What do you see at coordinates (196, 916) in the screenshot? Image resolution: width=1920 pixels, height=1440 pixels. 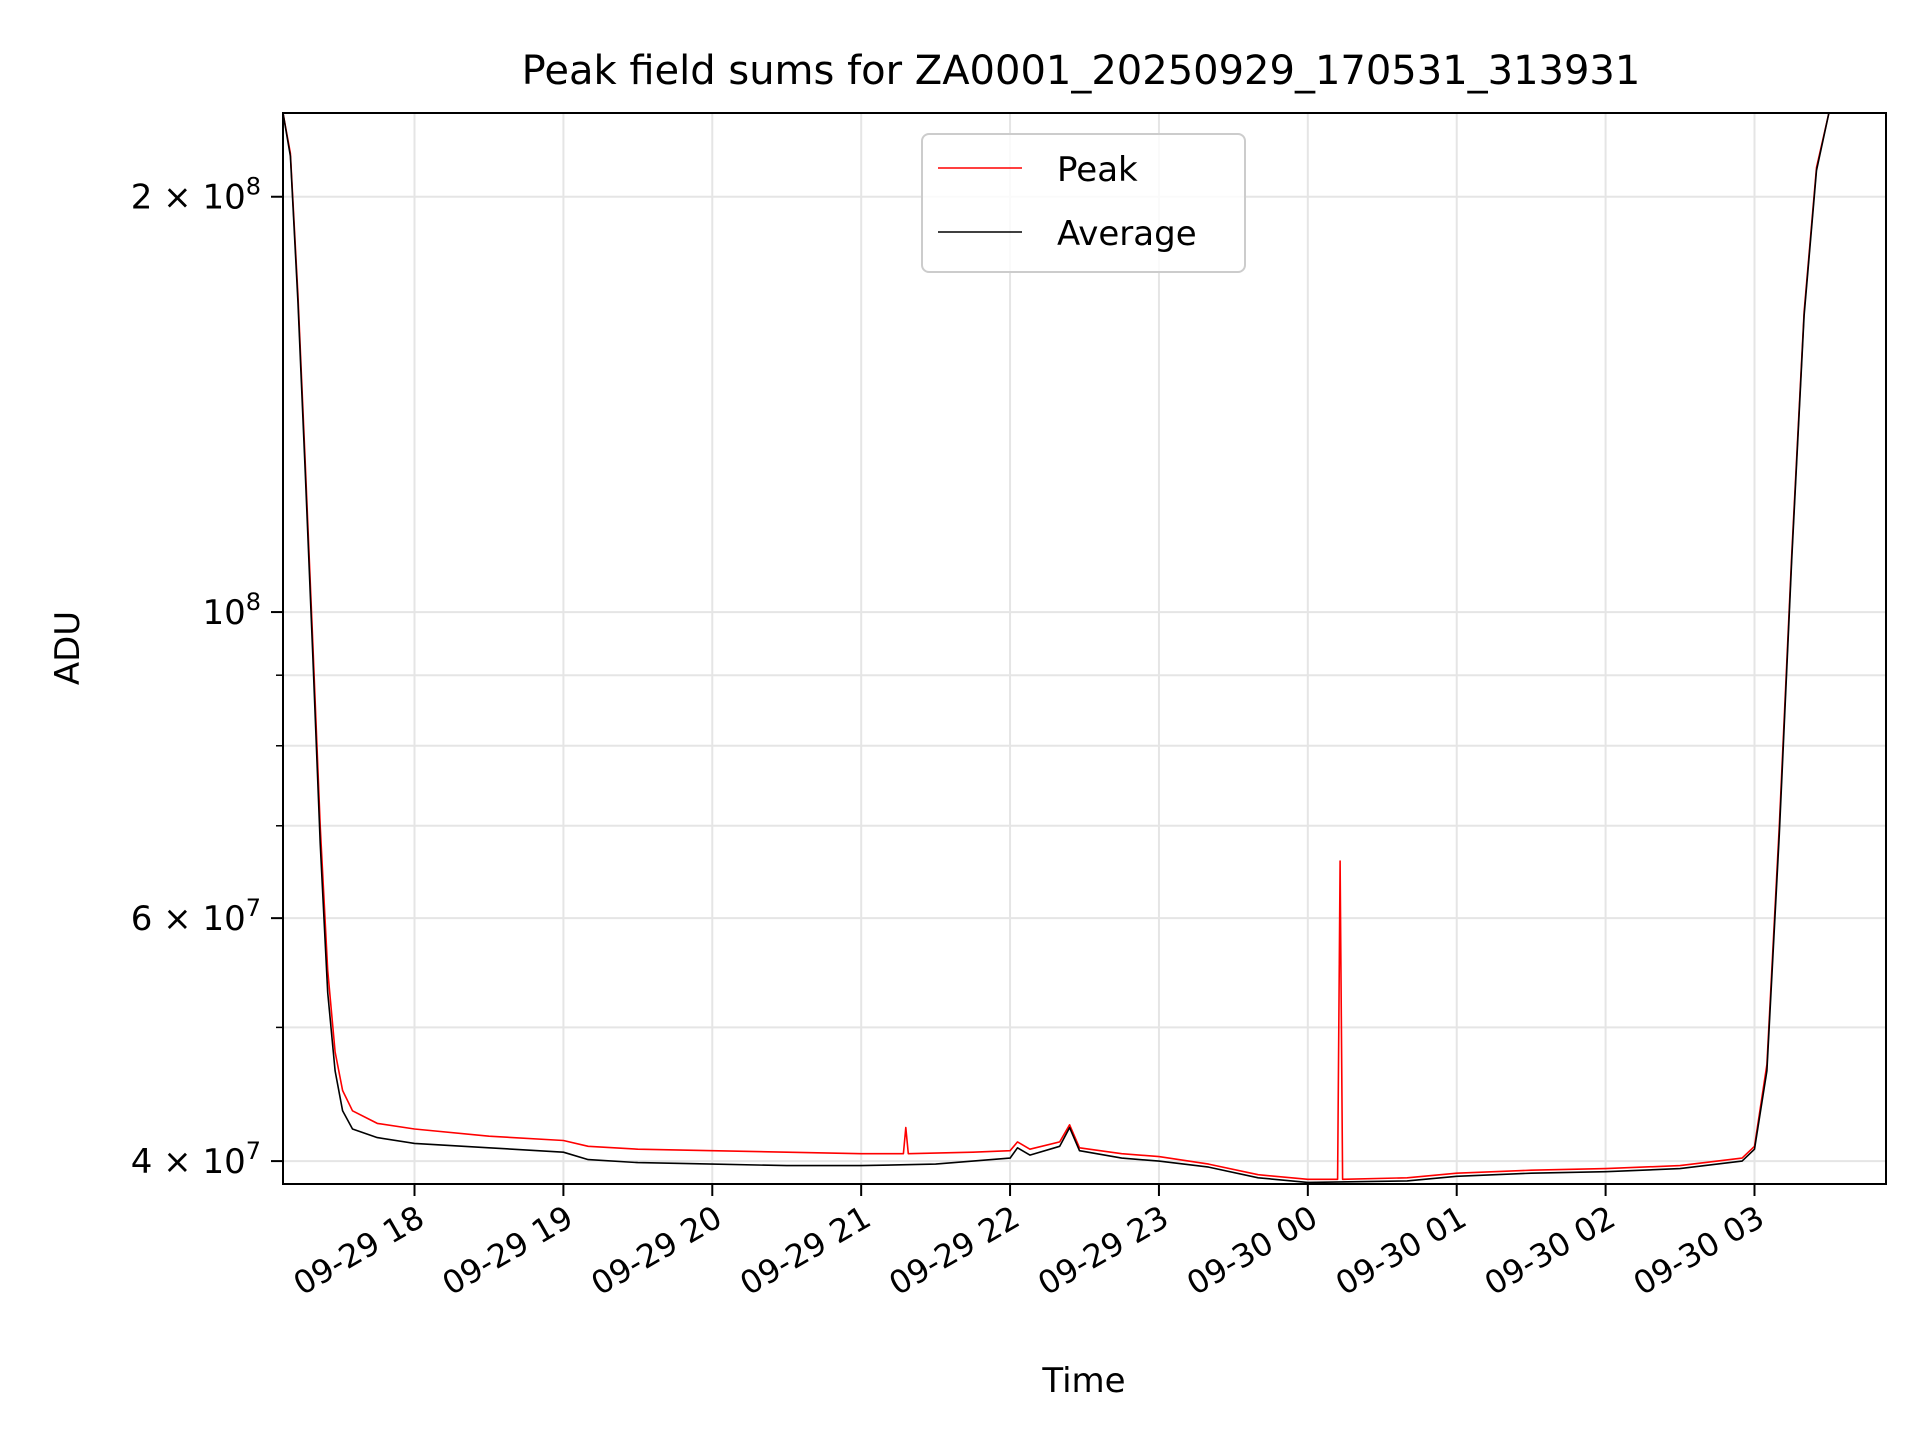 I see `y-tick-label: 6 × 107` at bounding box center [196, 916].